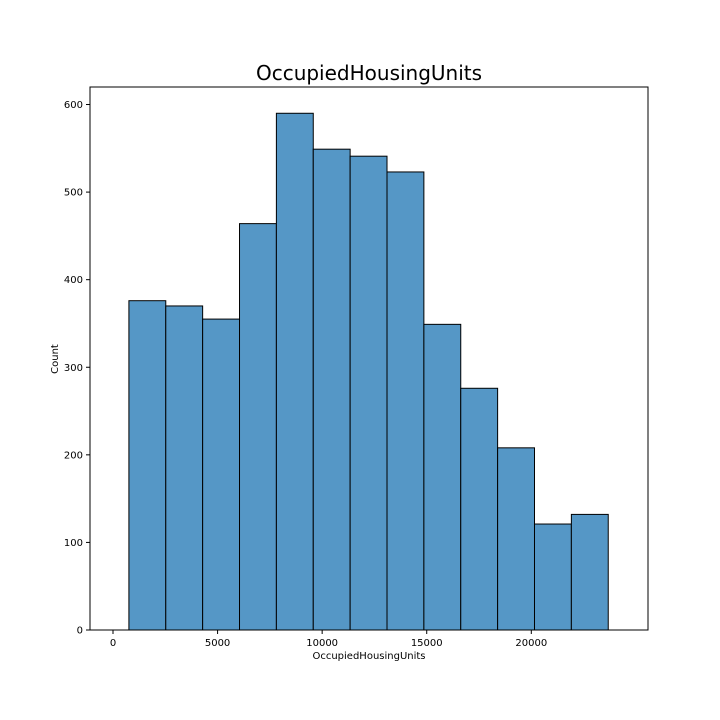 Image resolution: width=720 pixels, height=720 pixels. What do you see at coordinates (73, 455) in the screenshot?
I see `y-tick-label: 200` at bounding box center [73, 455].